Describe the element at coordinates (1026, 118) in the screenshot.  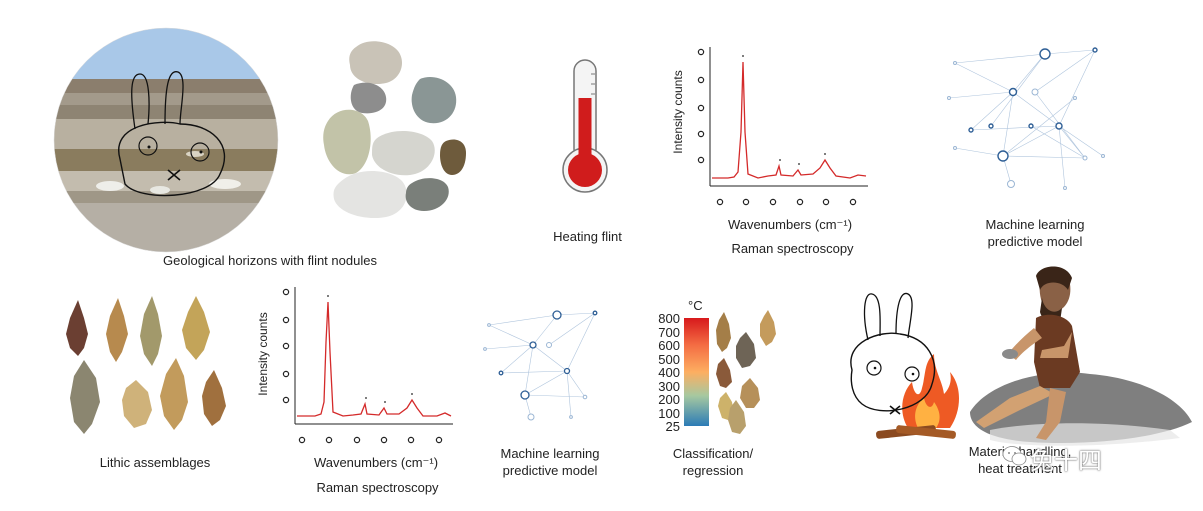
I see `network-icon` at that location.